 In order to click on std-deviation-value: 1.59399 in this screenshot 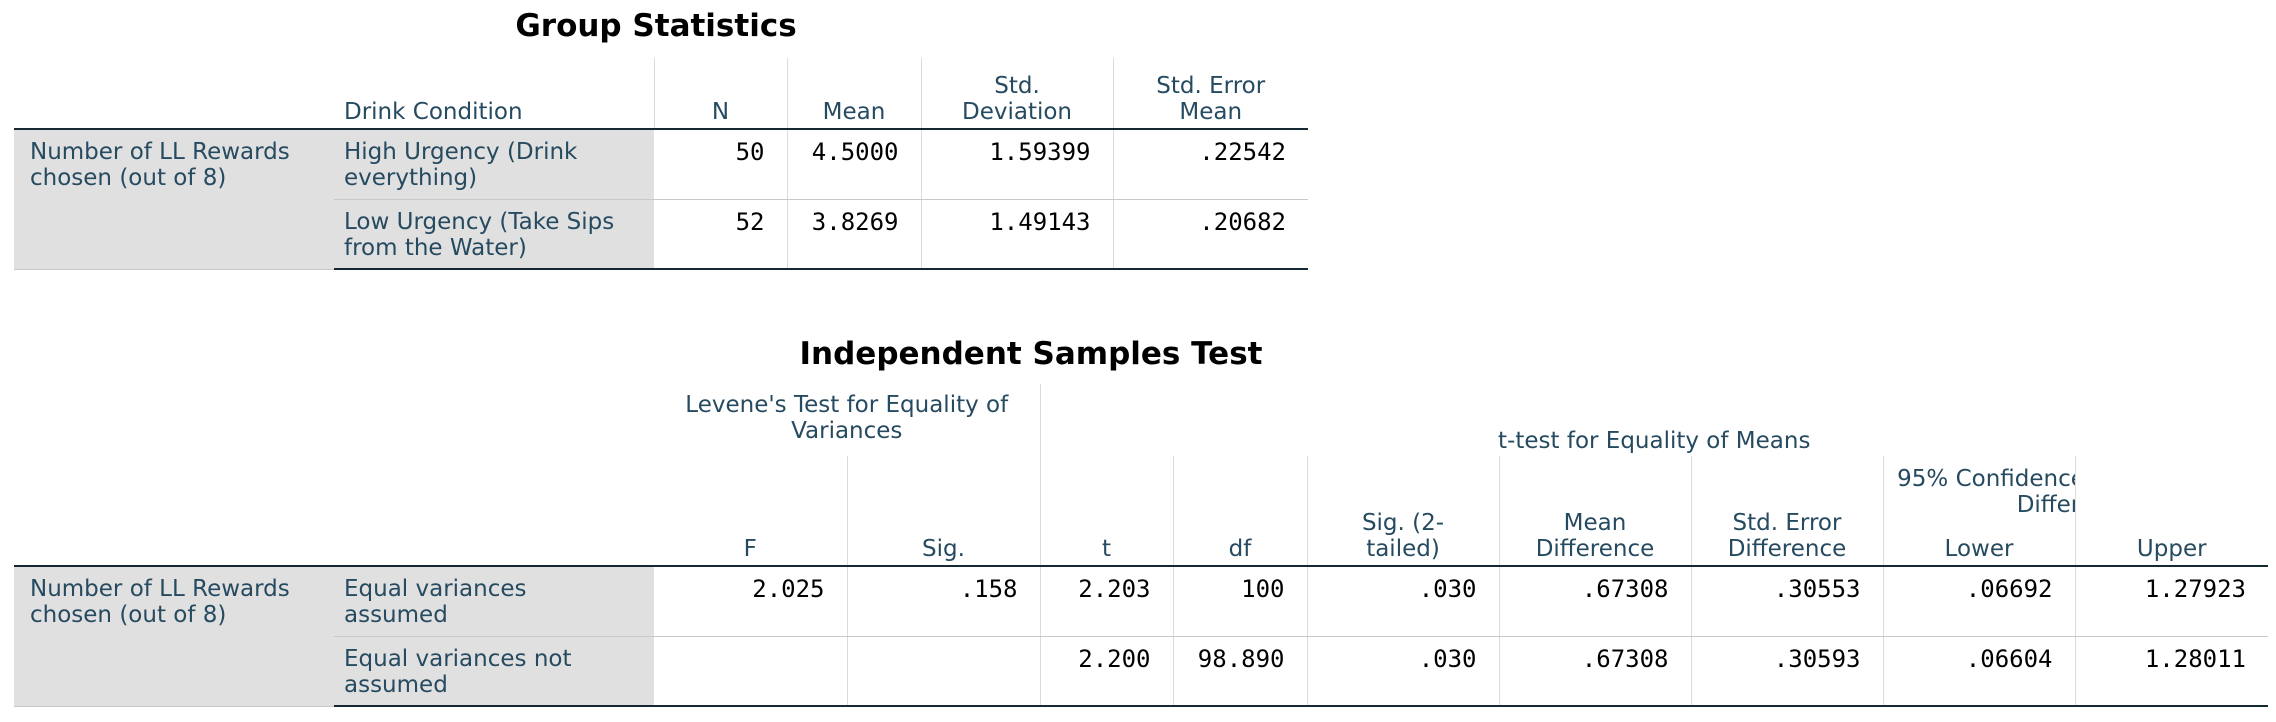, I will do `click(1016, 164)`.